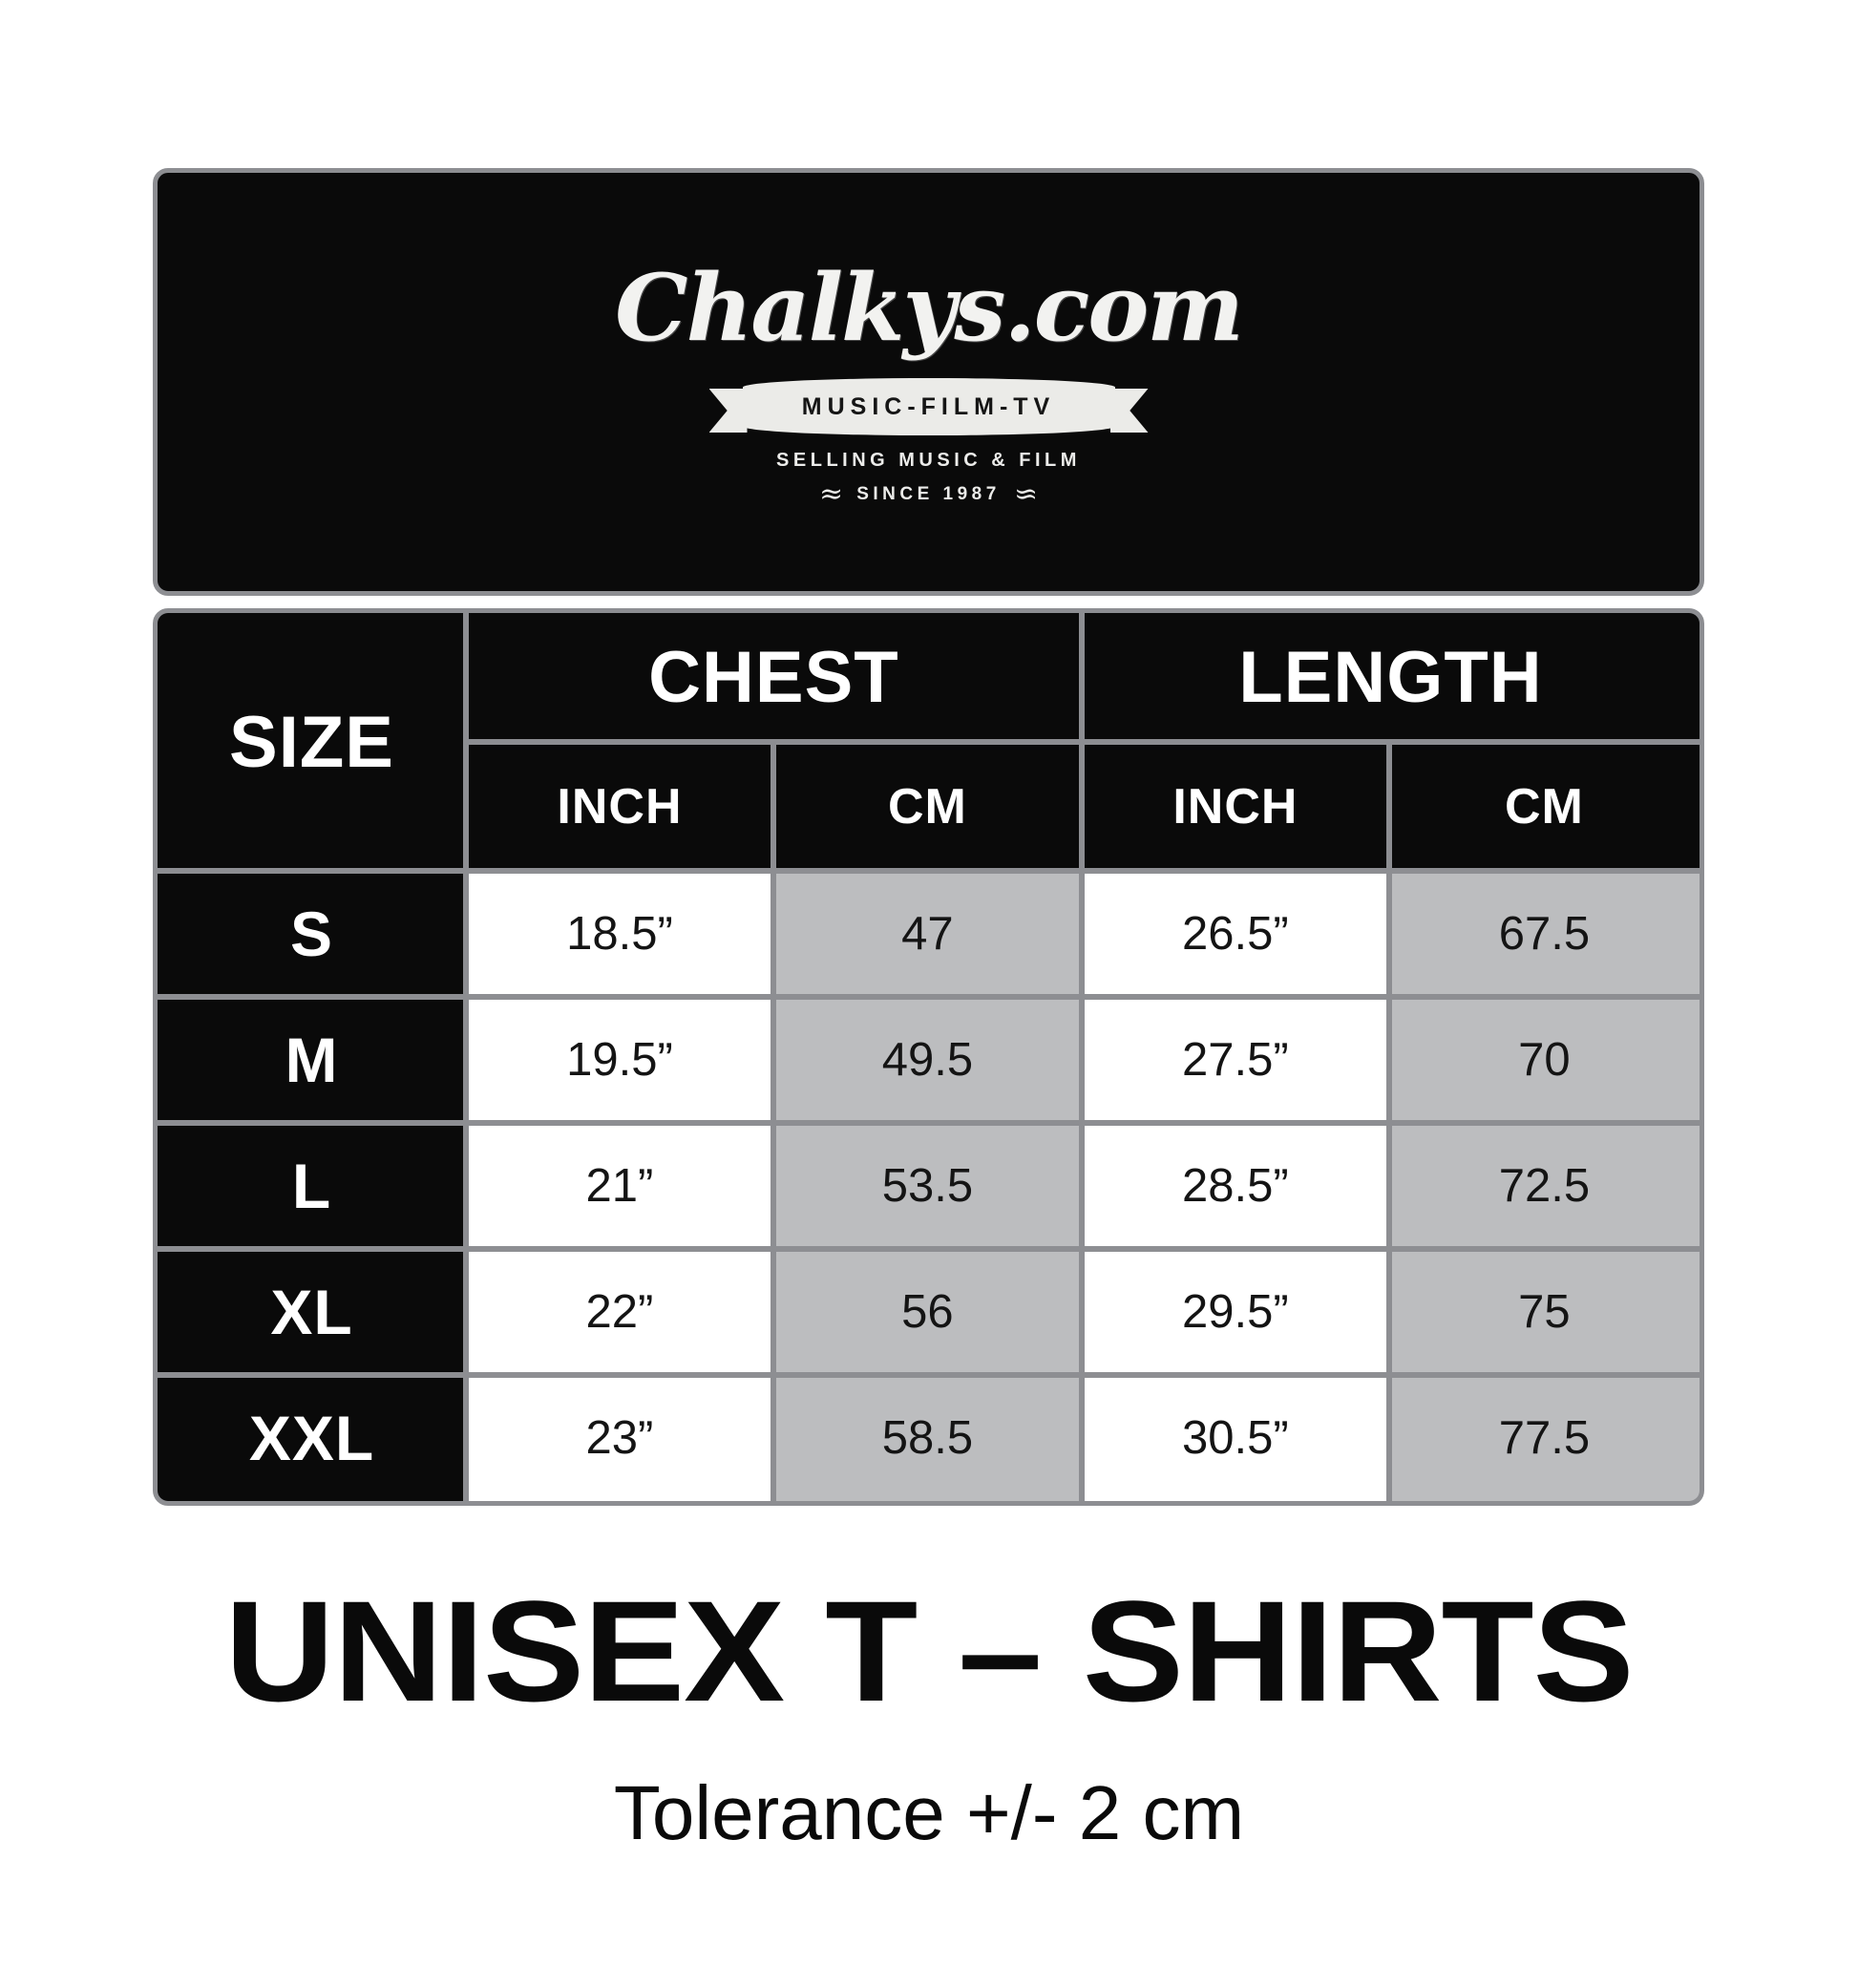  I want to click on cell-chest-inch: 22”, so click(619, 1312).